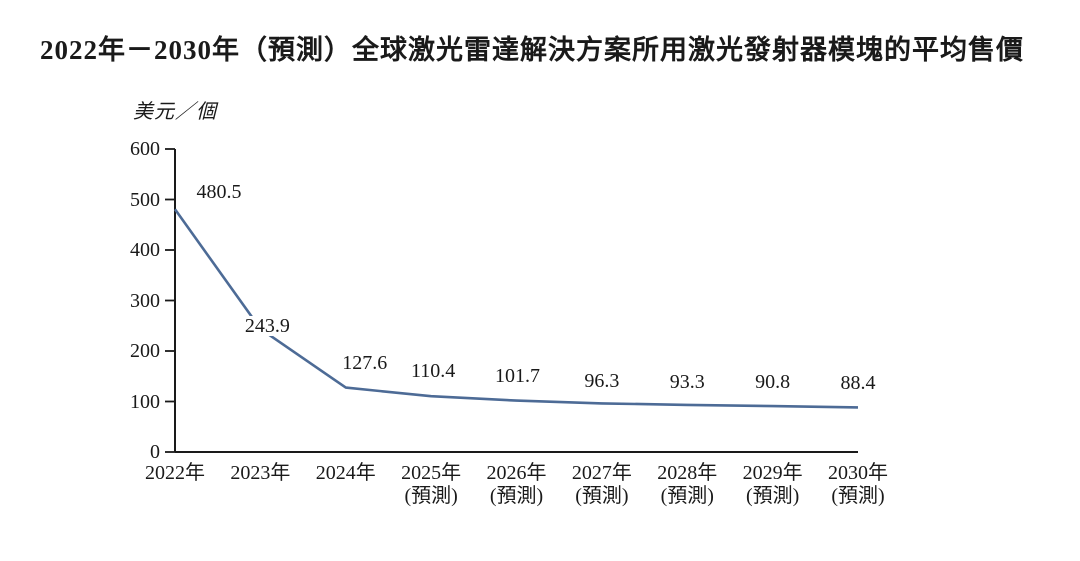 This screenshot has width=1080, height=561. I want to click on x-category-year: 2022年, so click(175, 473).